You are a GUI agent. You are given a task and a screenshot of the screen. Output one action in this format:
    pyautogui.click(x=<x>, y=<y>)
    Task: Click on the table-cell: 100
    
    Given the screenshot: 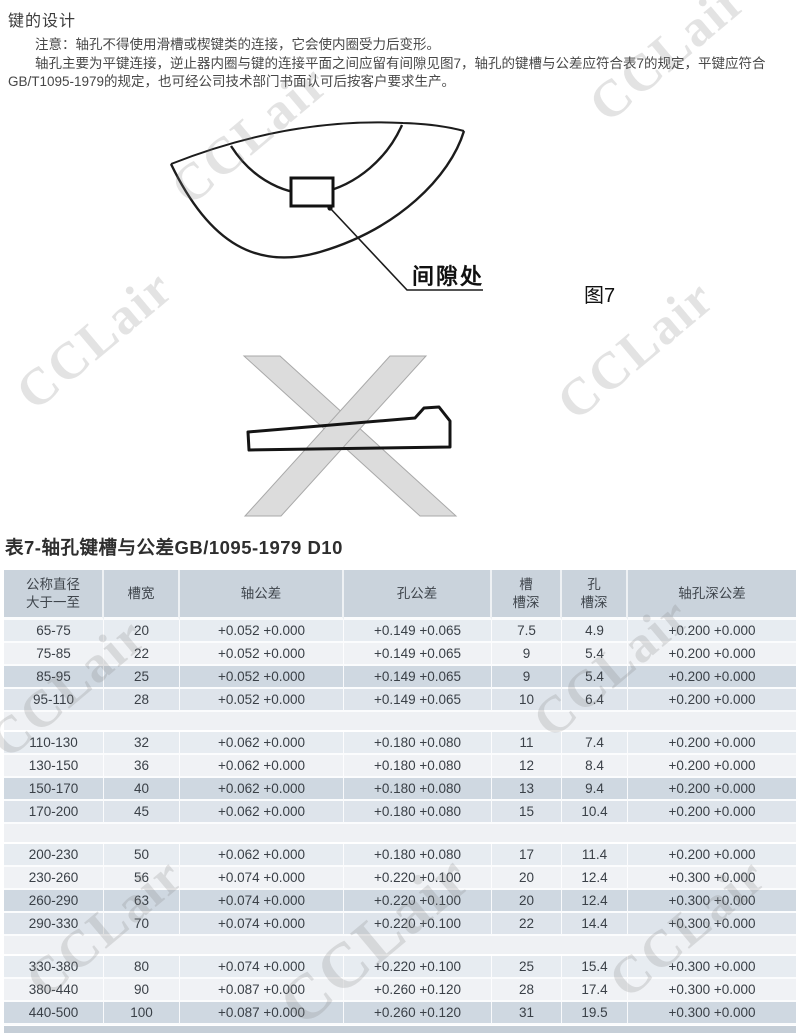 What is the action you would take?
    pyautogui.click(x=142, y=1013)
    